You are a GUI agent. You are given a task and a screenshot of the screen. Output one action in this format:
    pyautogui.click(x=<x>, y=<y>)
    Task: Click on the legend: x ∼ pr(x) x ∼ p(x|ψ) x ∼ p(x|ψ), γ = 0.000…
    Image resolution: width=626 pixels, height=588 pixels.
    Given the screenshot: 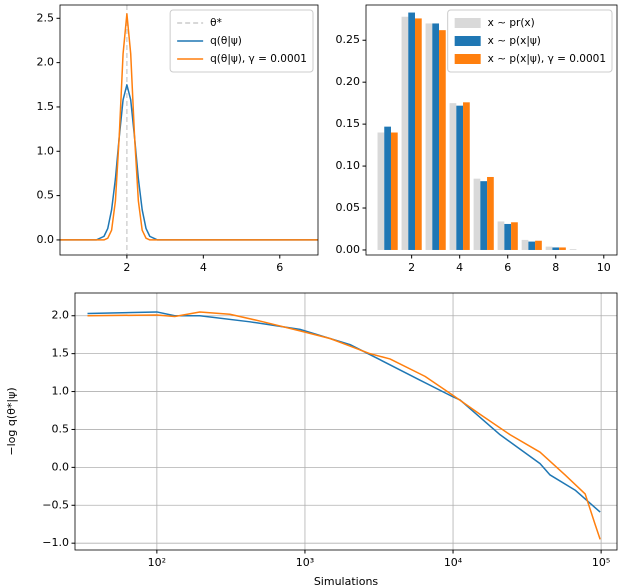 What is the action you would take?
    pyautogui.click(x=530, y=41)
    